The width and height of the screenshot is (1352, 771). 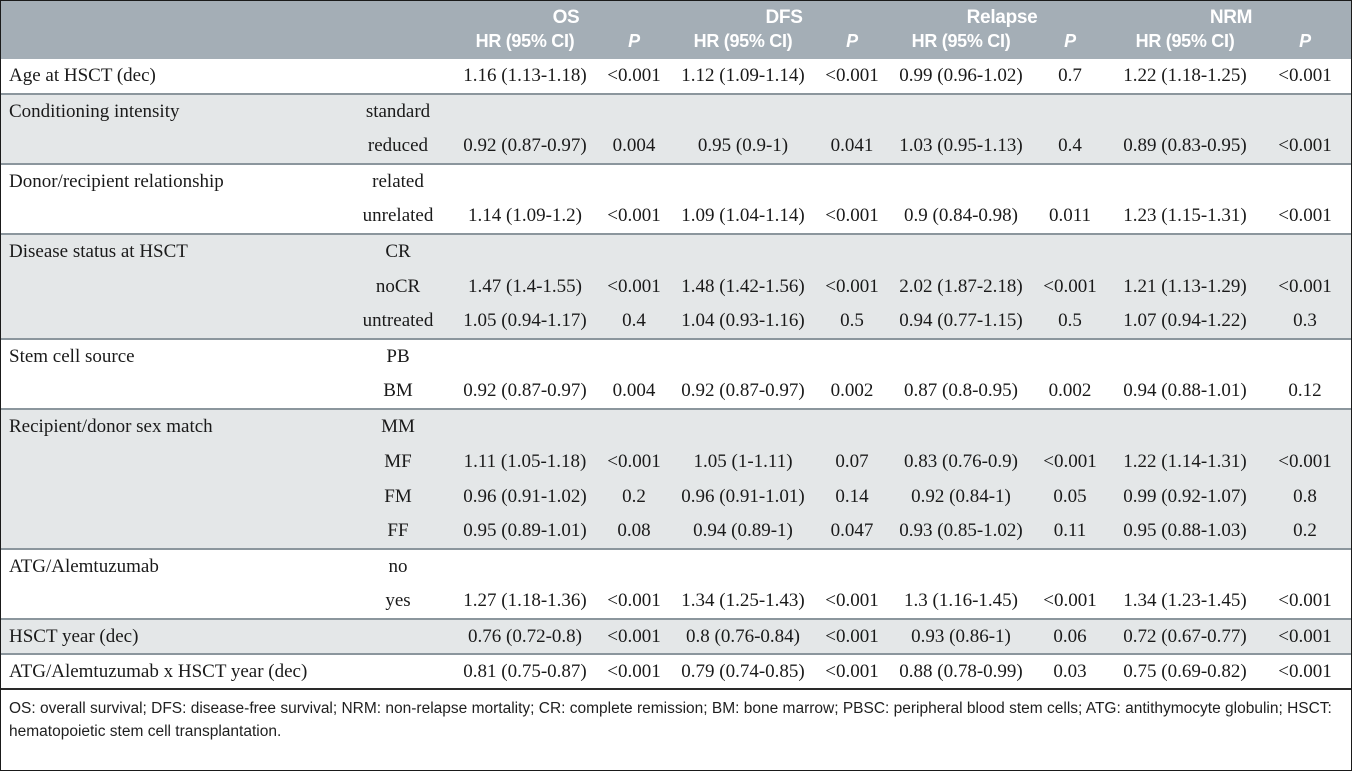 What do you see at coordinates (961, 531) in the screenshot?
I see `cell-relapse-hr: 0.93 (0.85-1.02)` at bounding box center [961, 531].